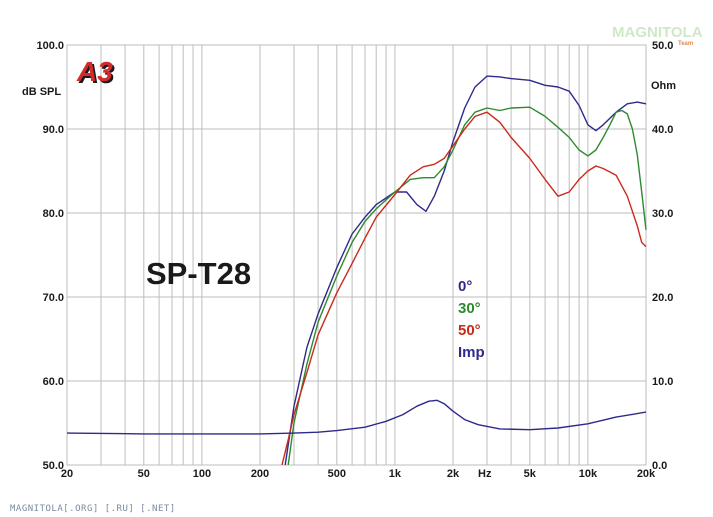 This screenshot has height=517, width=713. What do you see at coordinates (202, 474) in the screenshot?
I see `x-tick-label: 100` at bounding box center [202, 474].